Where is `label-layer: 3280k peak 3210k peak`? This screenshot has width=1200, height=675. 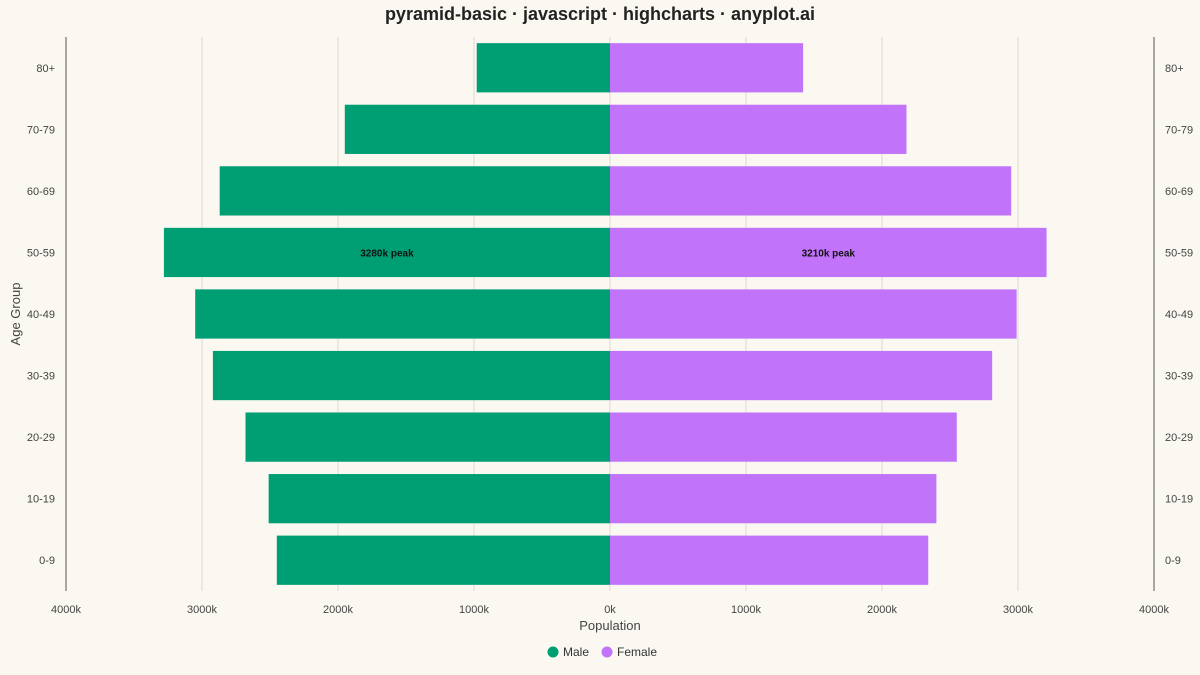
label-layer: 3280k peak 3210k peak is located at coordinates (607, 253).